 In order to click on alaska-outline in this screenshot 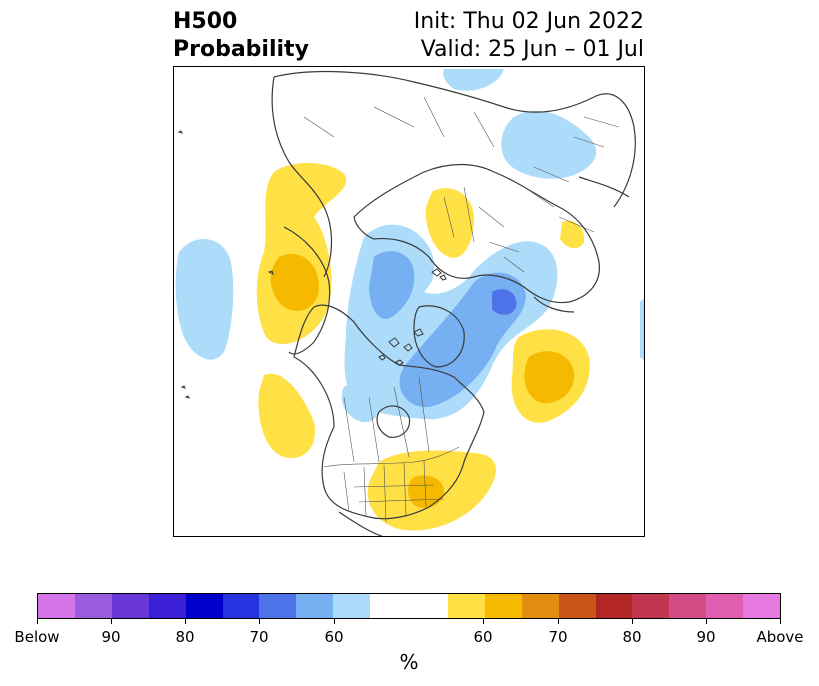, I will do `click(307, 290)`.